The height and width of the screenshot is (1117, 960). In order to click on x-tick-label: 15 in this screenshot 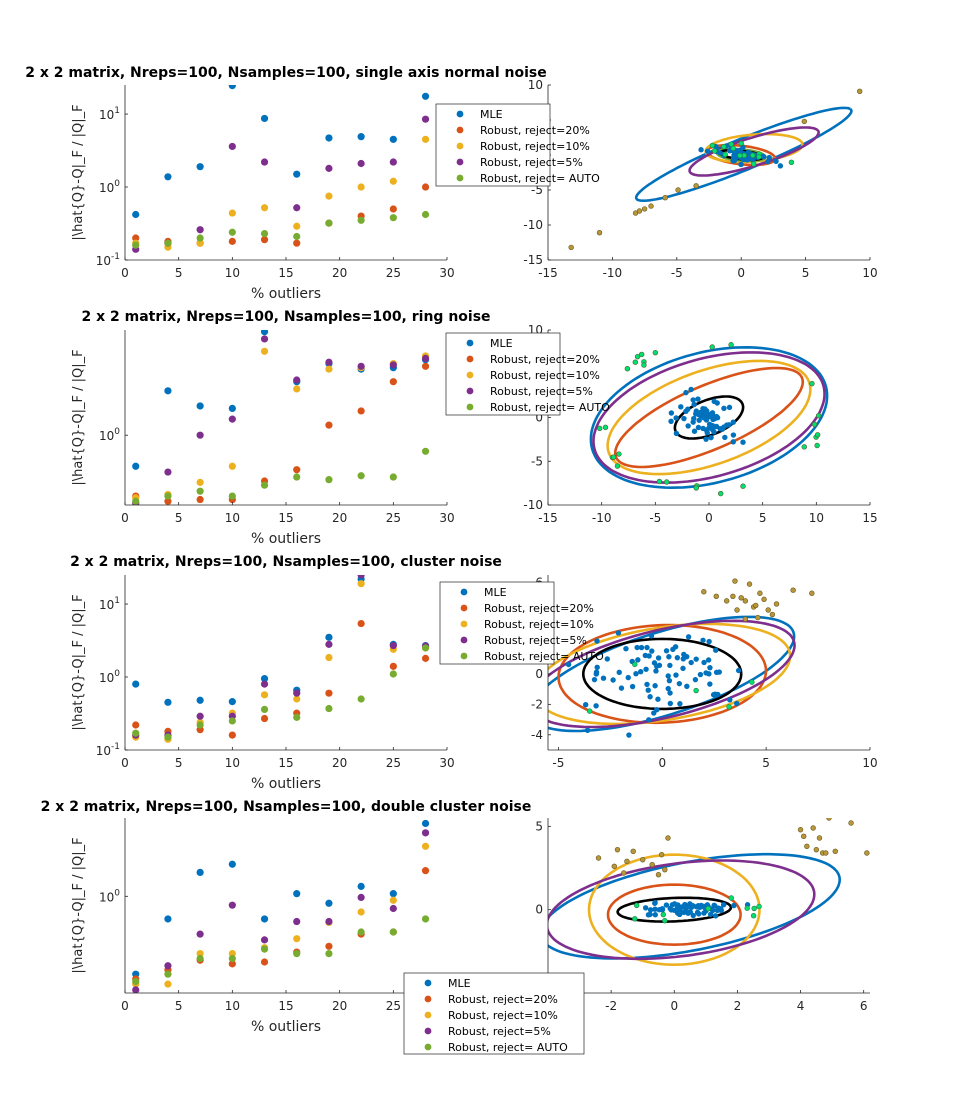, I will do `click(285, 763)`.